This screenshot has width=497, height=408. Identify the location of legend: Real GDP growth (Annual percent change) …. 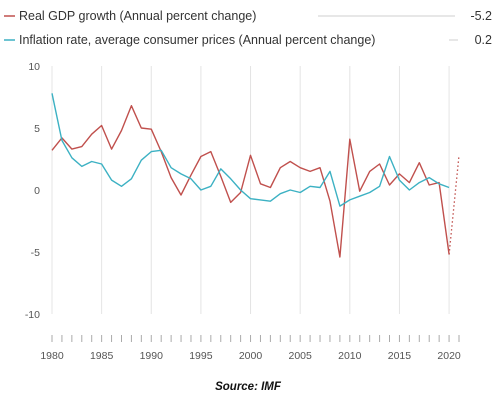
(248, 28).